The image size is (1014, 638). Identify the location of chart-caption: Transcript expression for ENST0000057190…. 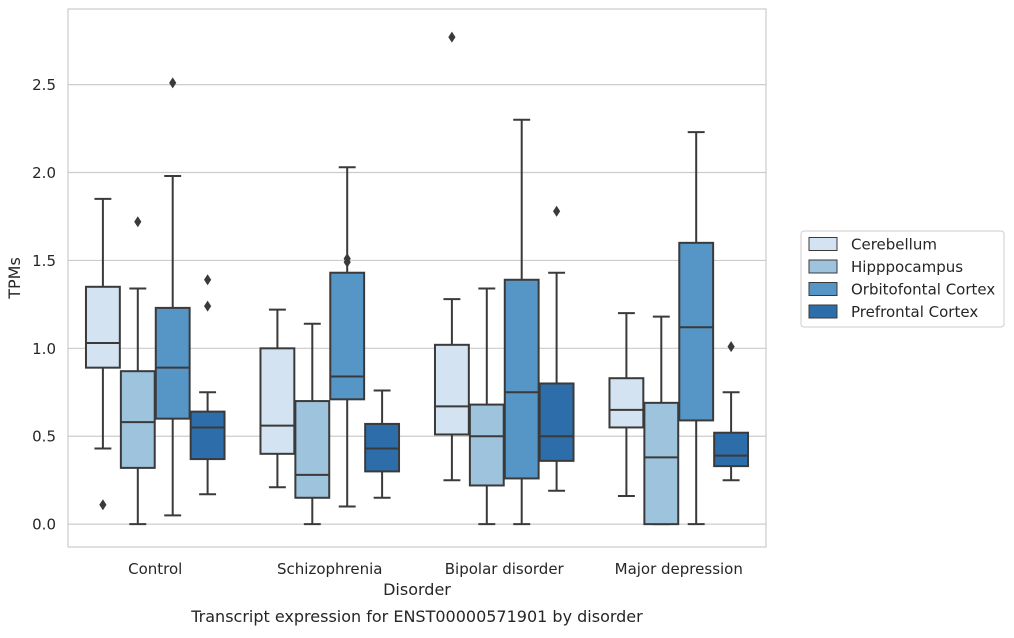
(416, 616).